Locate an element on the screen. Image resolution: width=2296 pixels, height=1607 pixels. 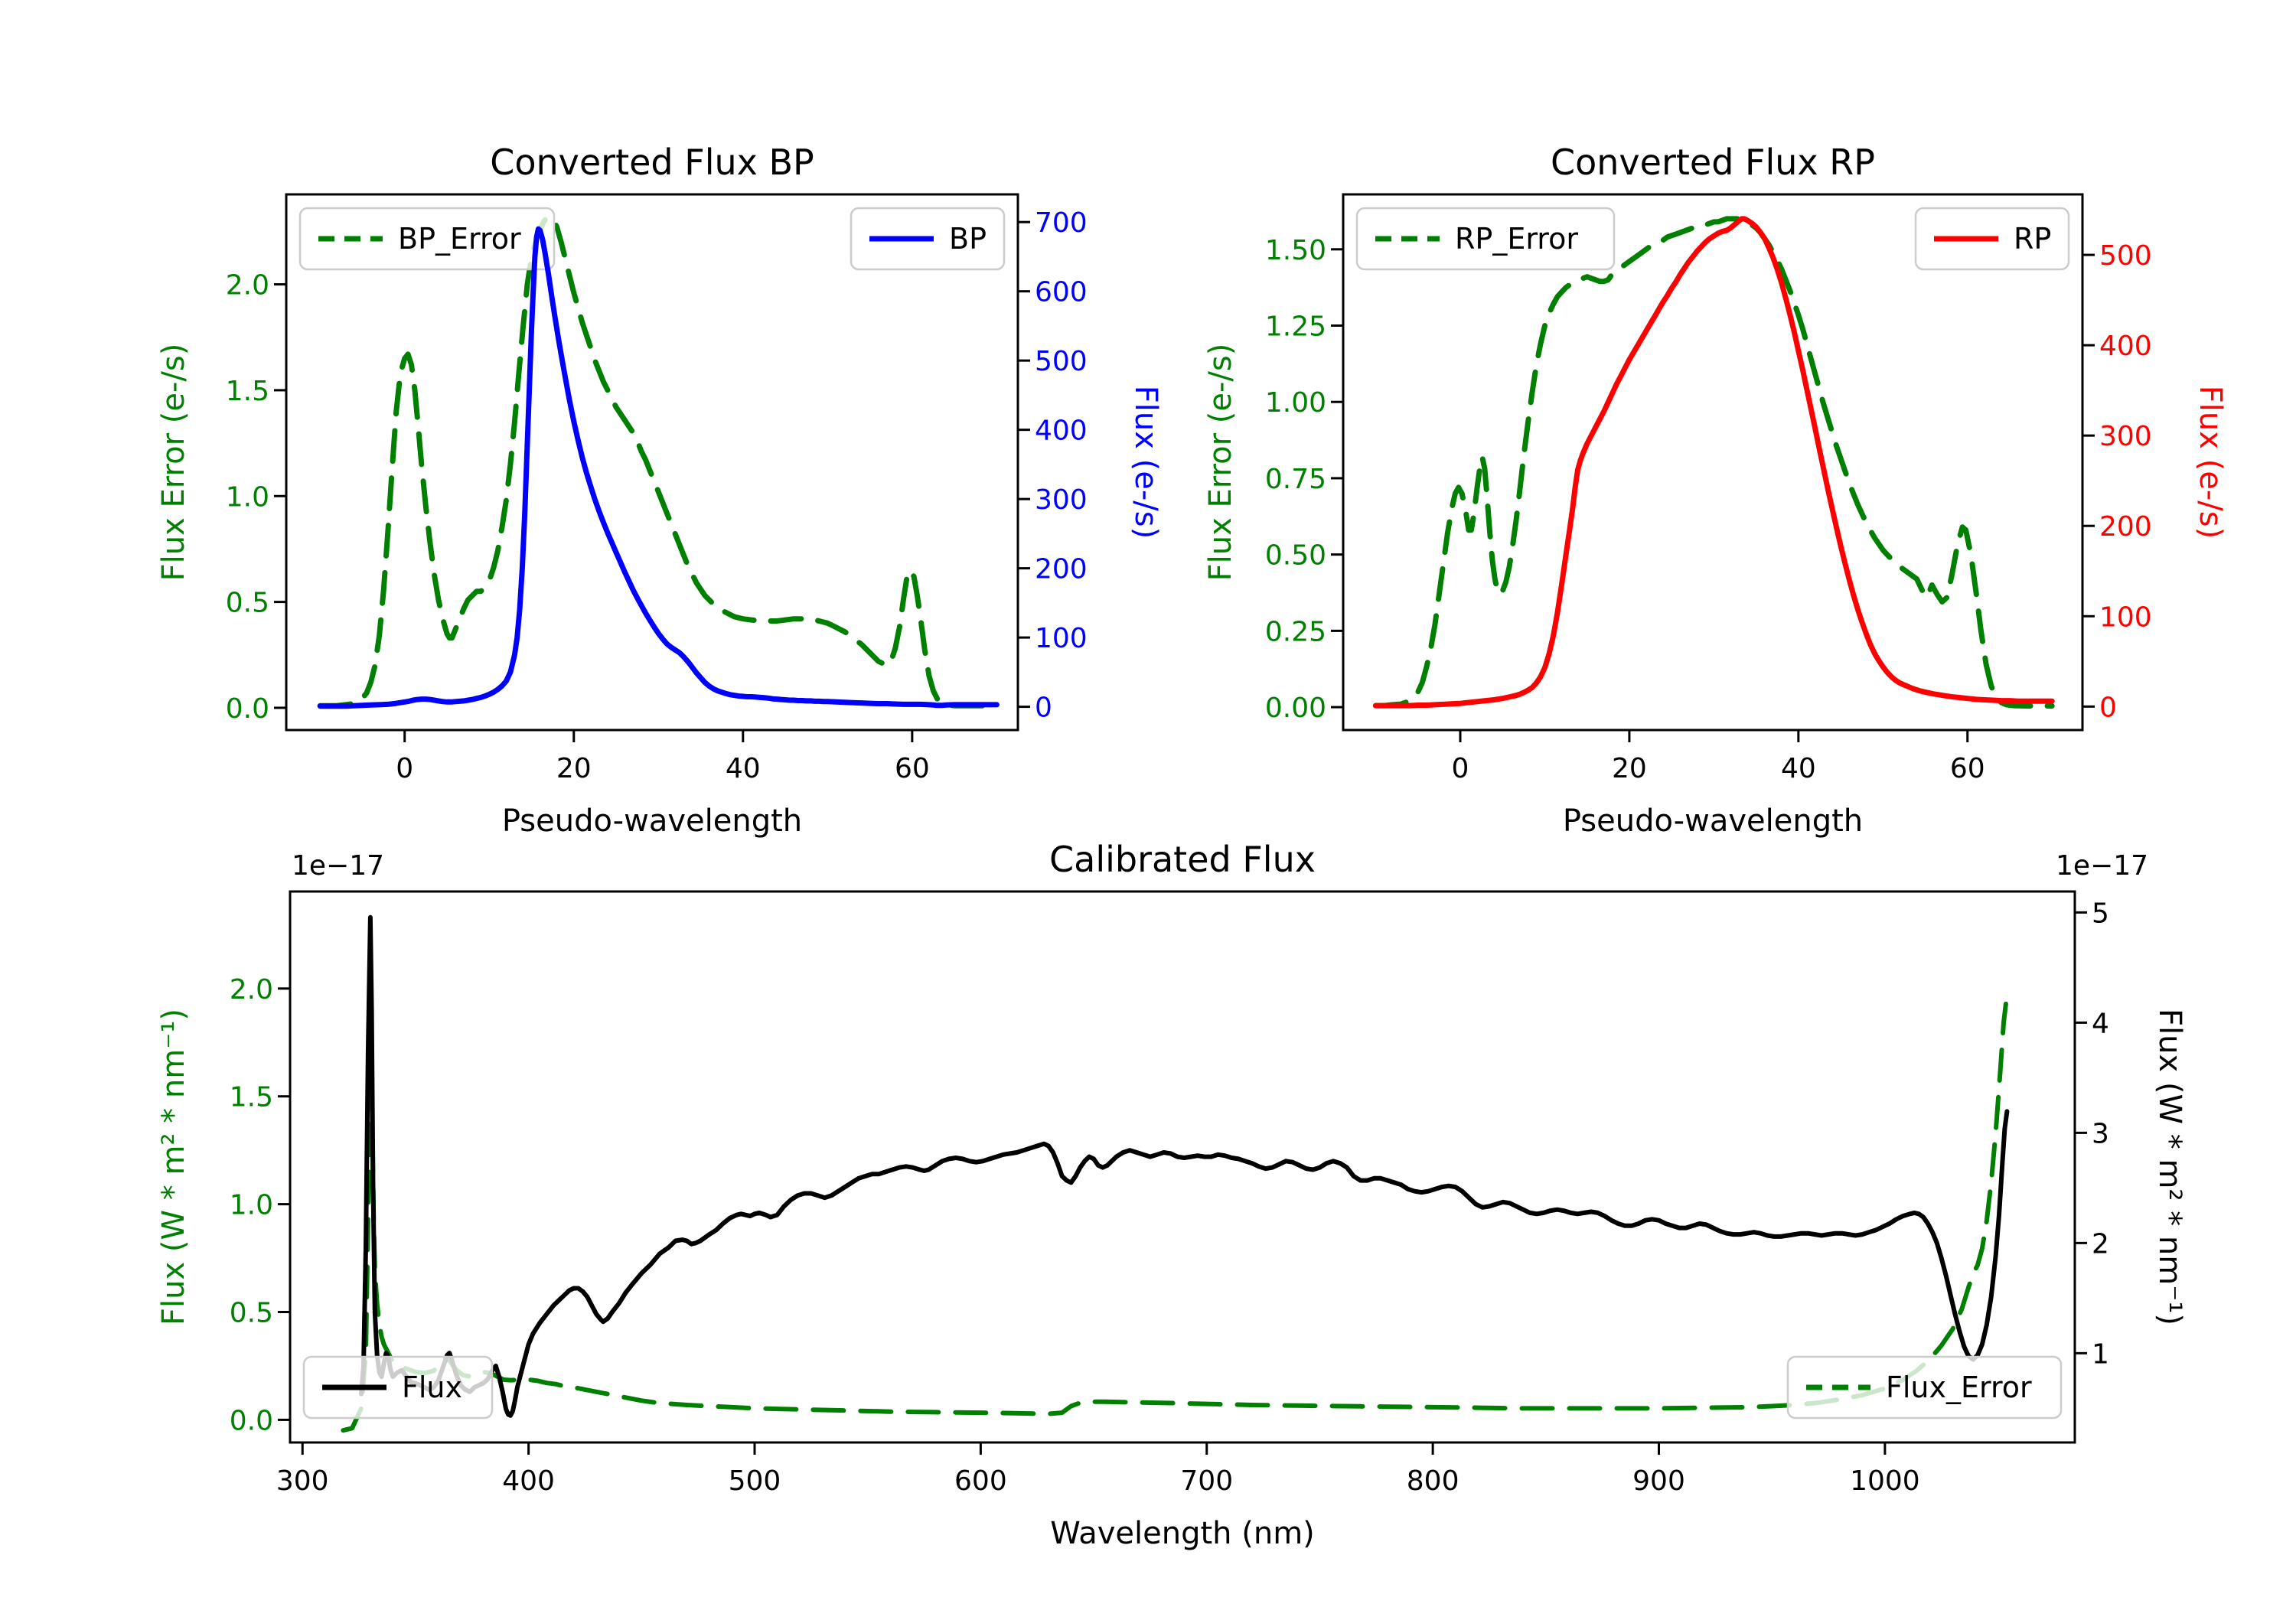
calibrated-flux-xlabel: Wavelength (nm) is located at coordinates (1182, 1533).